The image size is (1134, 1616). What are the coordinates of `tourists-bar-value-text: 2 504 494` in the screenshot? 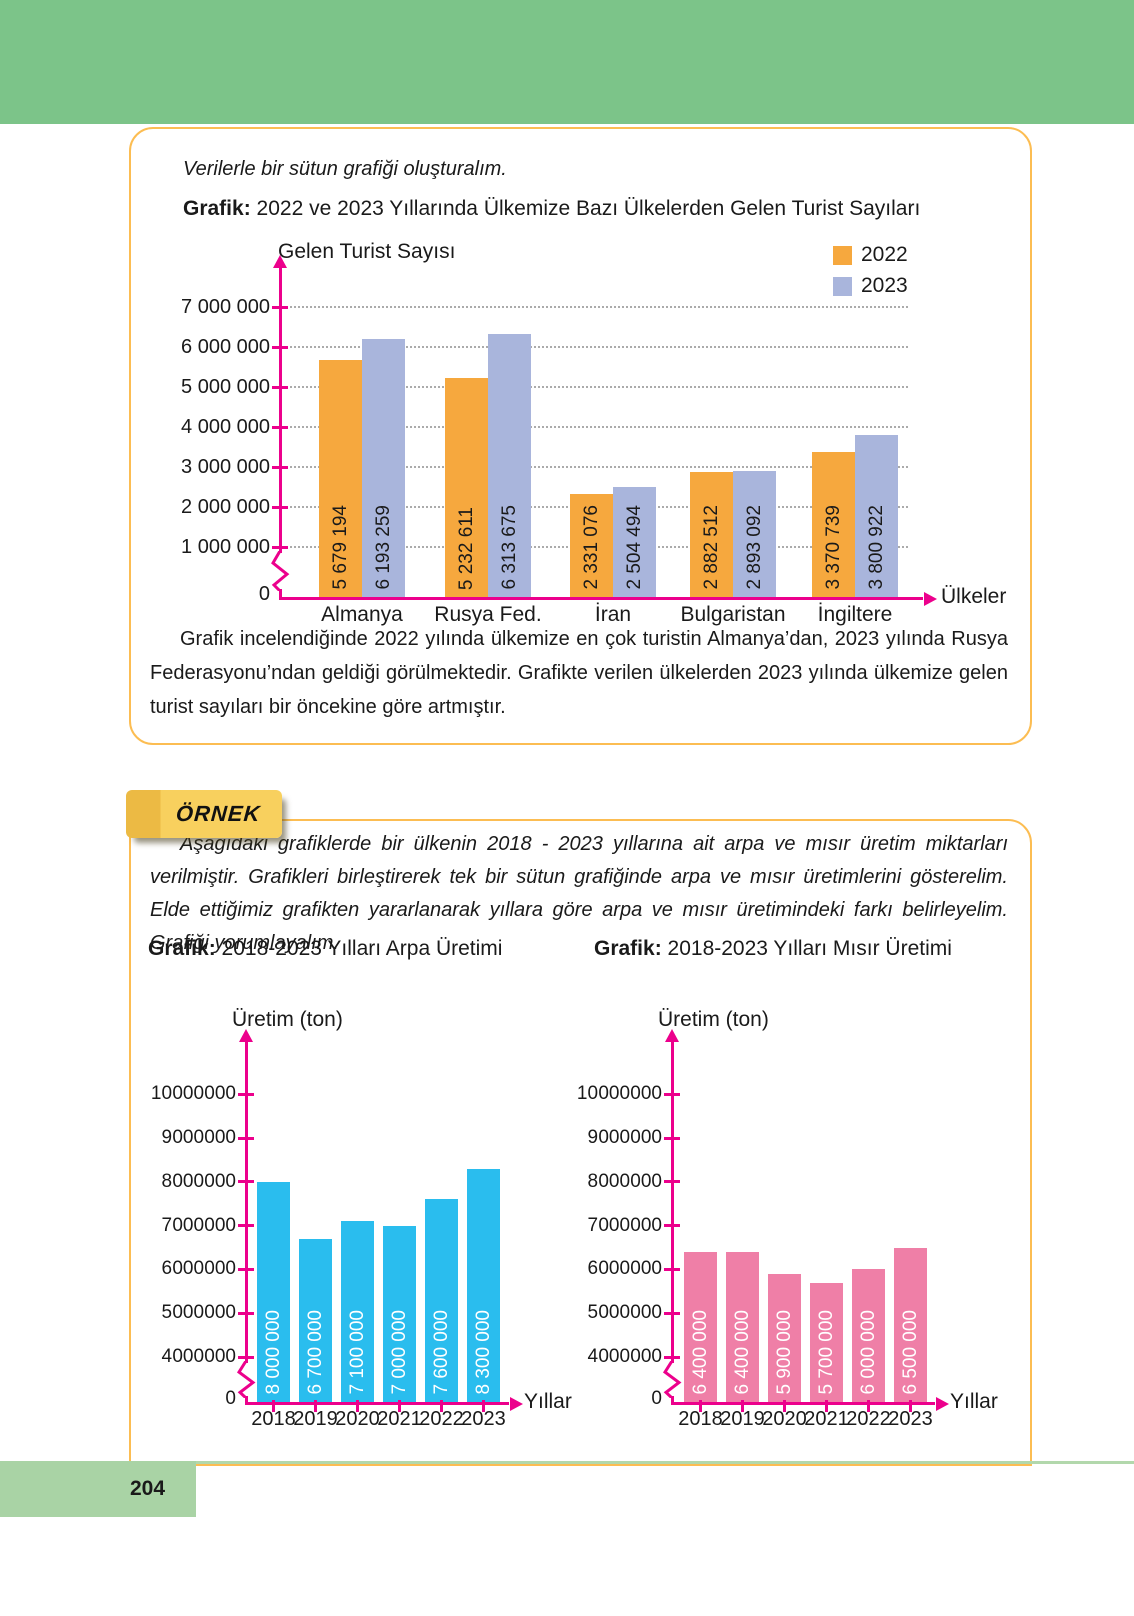 It's located at (634, 547).